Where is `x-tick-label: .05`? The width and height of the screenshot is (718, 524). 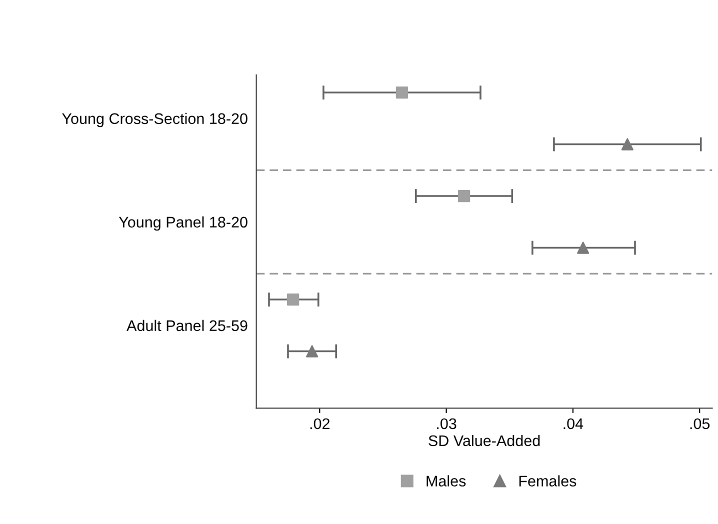
x-tick-label: .05 is located at coordinates (700, 424).